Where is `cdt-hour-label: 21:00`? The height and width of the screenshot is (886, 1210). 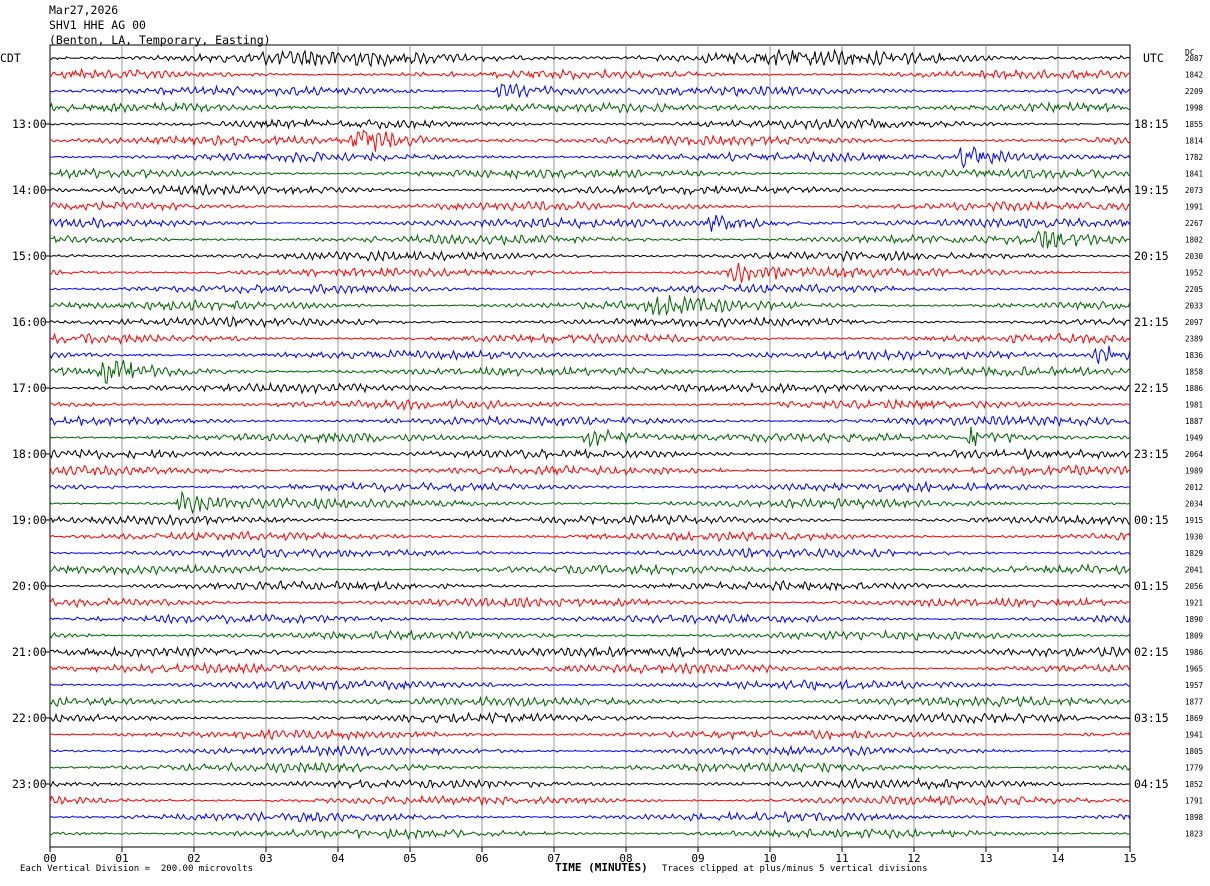 cdt-hour-label: 21:00 is located at coordinates (29, 652).